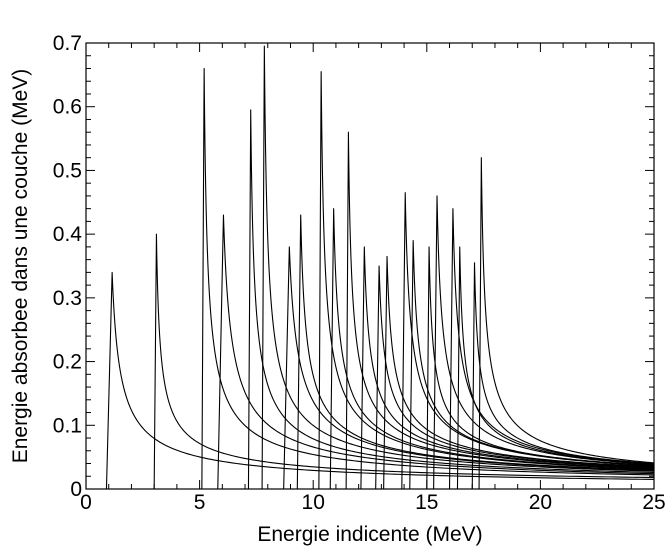  Describe the element at coordinates (76, 489) in the screenshot. I see `y-tick-label: 0` at that location.